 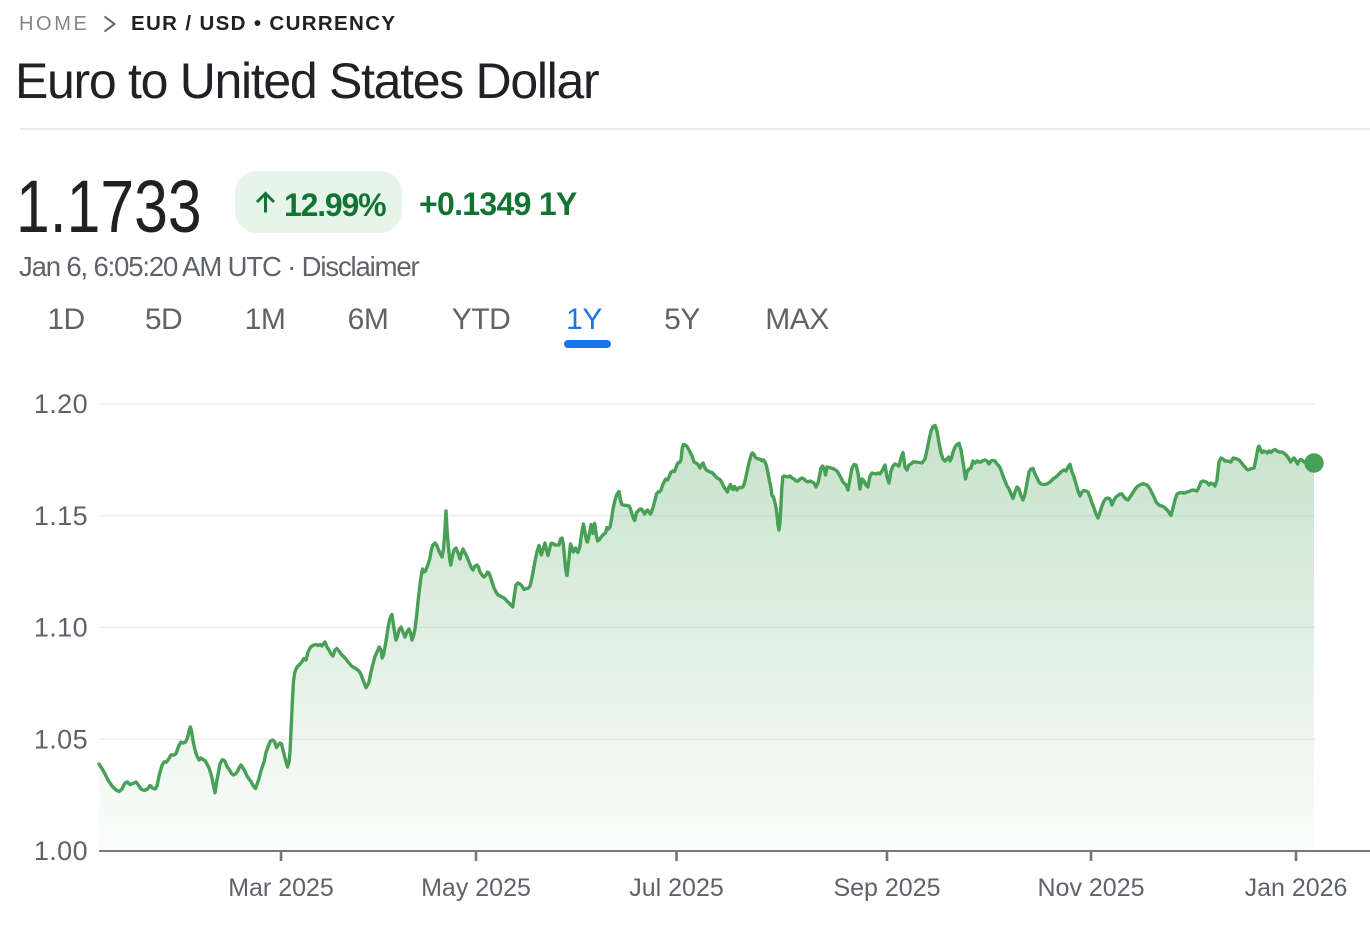 I want to click on svg-text: Jan 2026, so click(x=1296, y=888).